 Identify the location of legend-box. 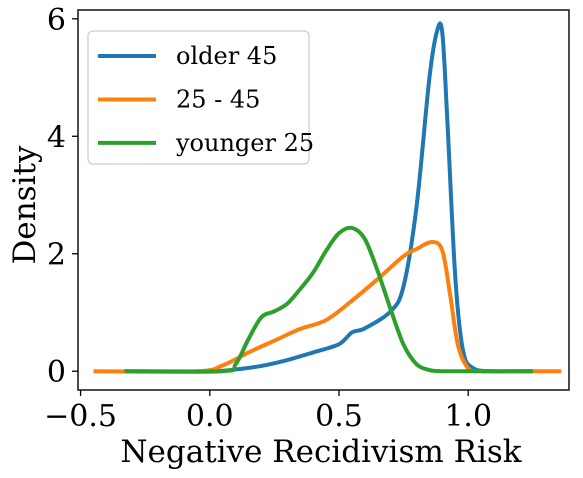
(198, 97).